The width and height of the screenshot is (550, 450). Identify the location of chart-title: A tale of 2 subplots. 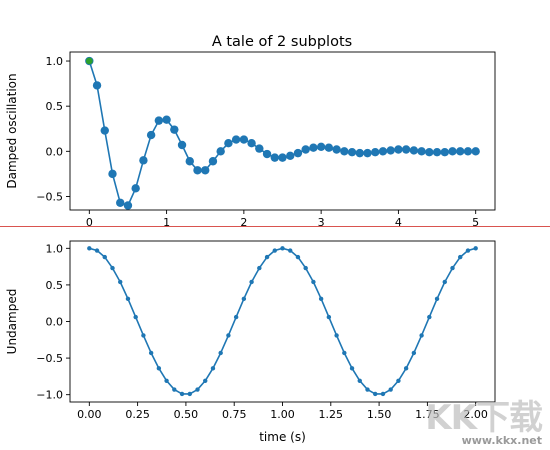
(282, 42).